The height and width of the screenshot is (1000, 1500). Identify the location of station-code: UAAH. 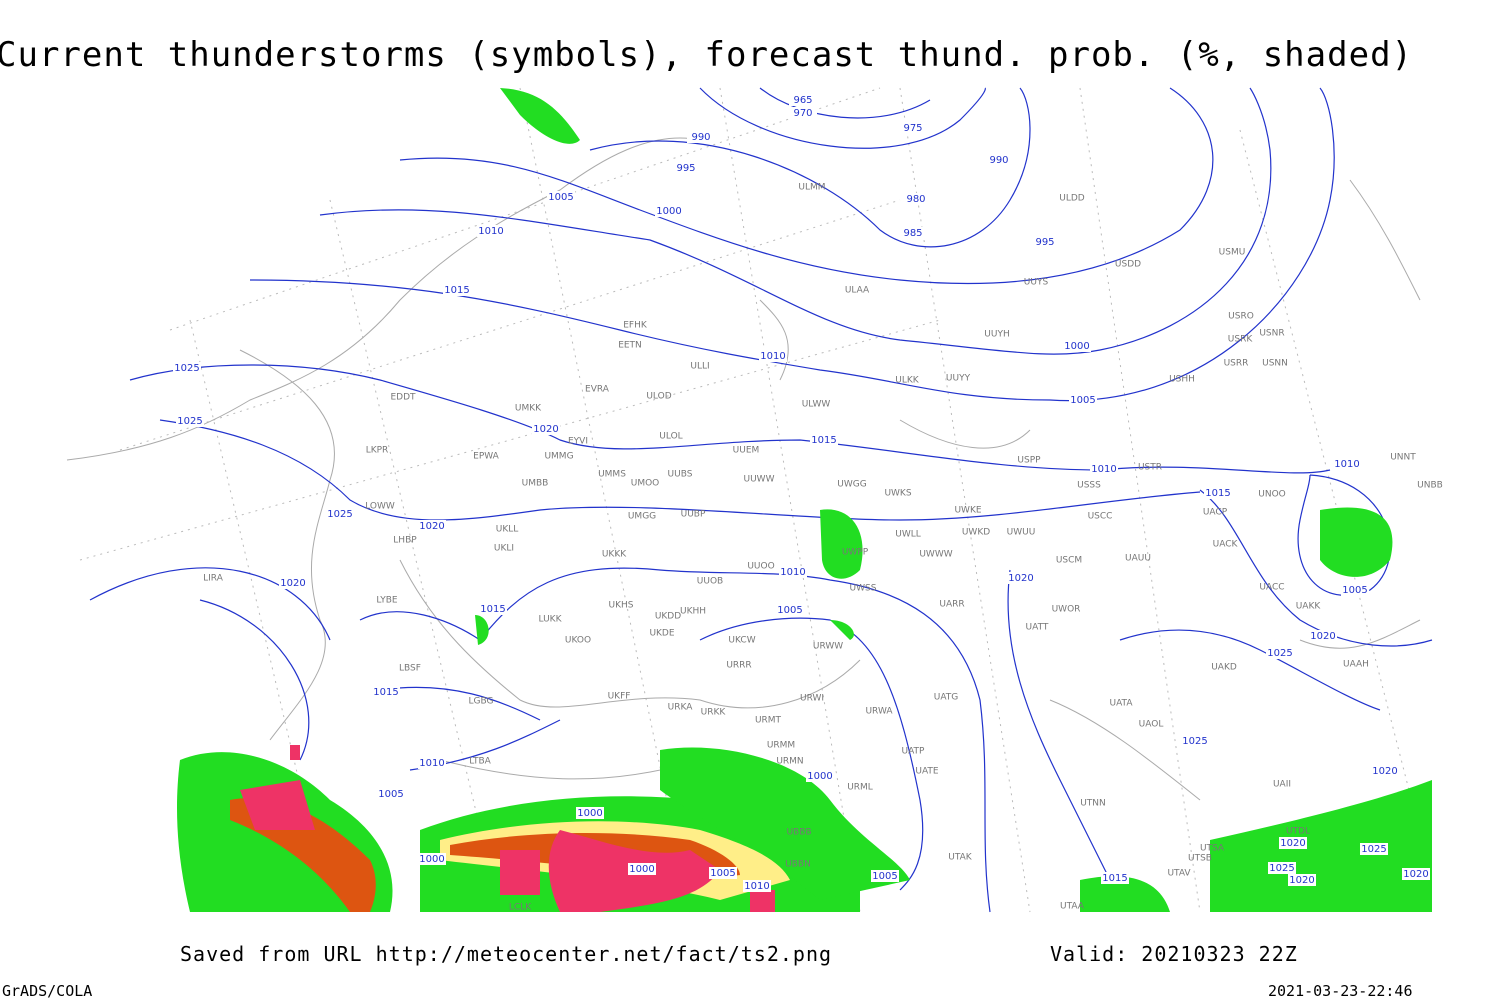
(1356, 665).